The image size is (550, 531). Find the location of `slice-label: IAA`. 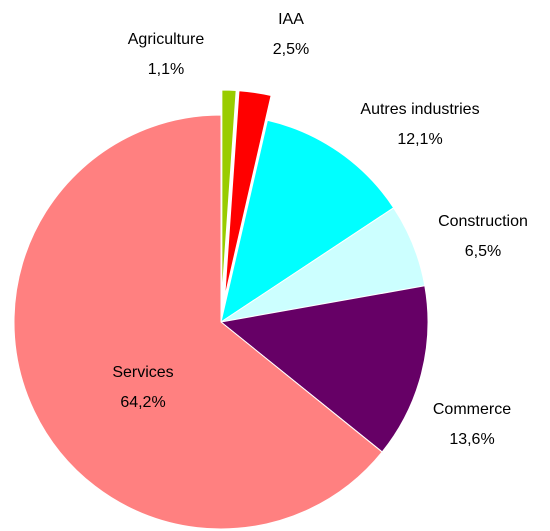

slice-label: IAA is located at coordinates (291, 19).